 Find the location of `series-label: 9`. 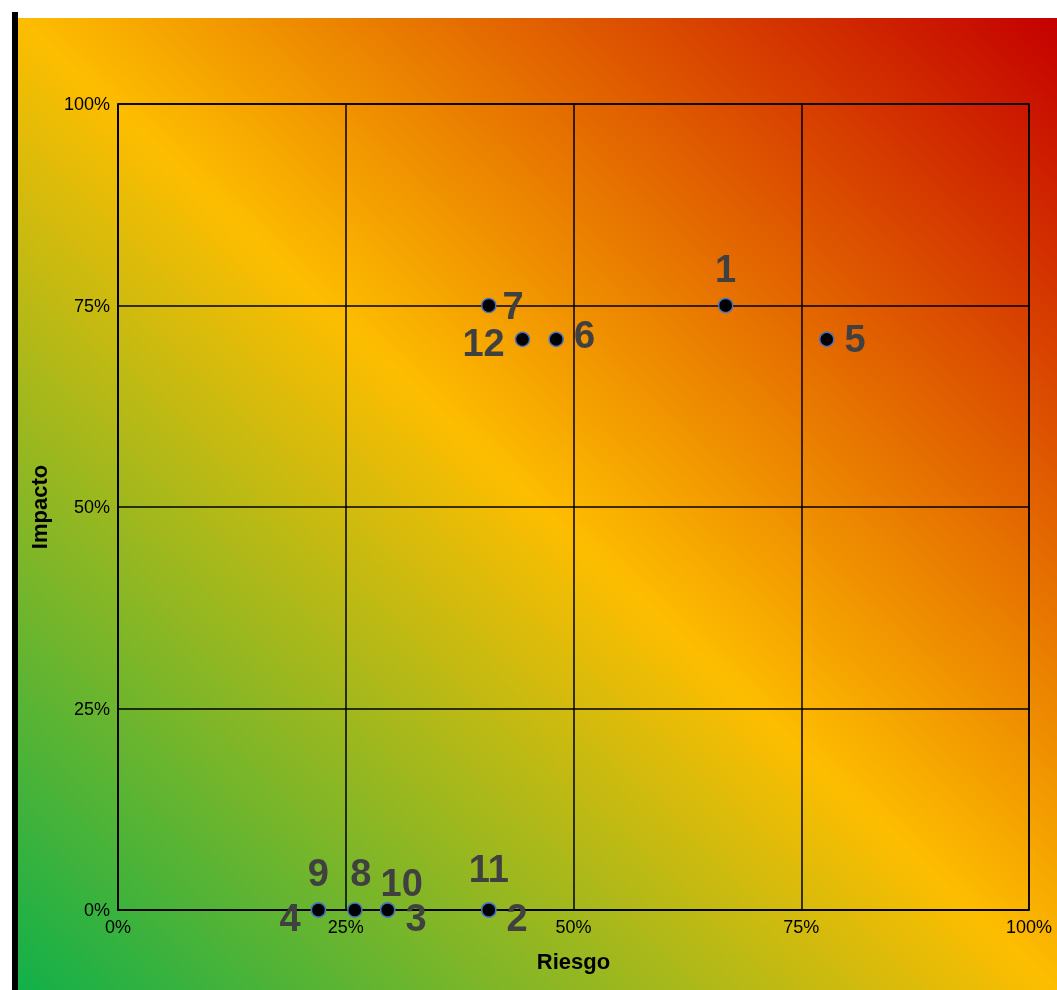

series-label: 9 is located at coordinates (318, 873).